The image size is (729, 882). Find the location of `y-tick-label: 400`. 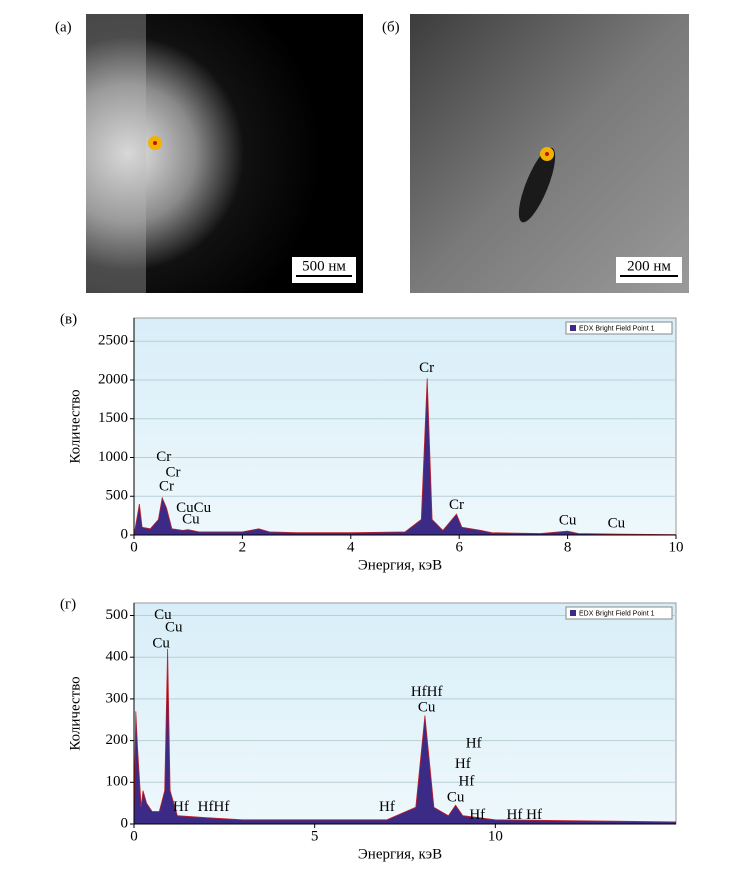

y-tick-label: 400 is located at coordinates (117, 657).